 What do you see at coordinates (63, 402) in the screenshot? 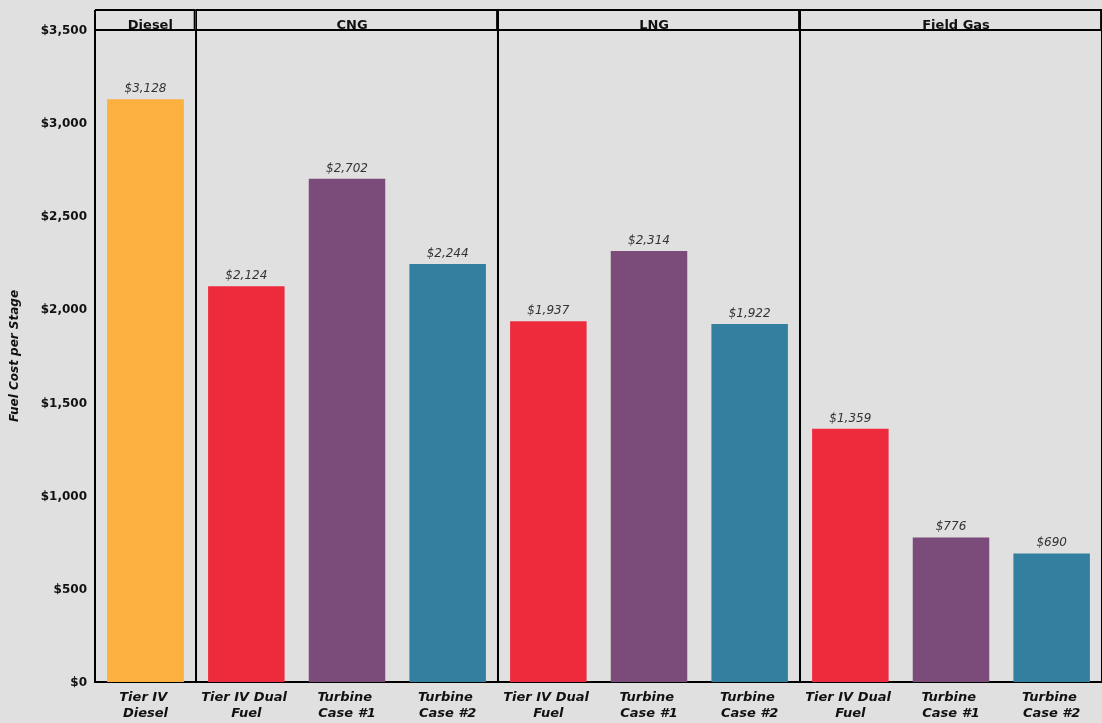
I see `y-tick-label: $1,500` at bounding box center [63, 402].